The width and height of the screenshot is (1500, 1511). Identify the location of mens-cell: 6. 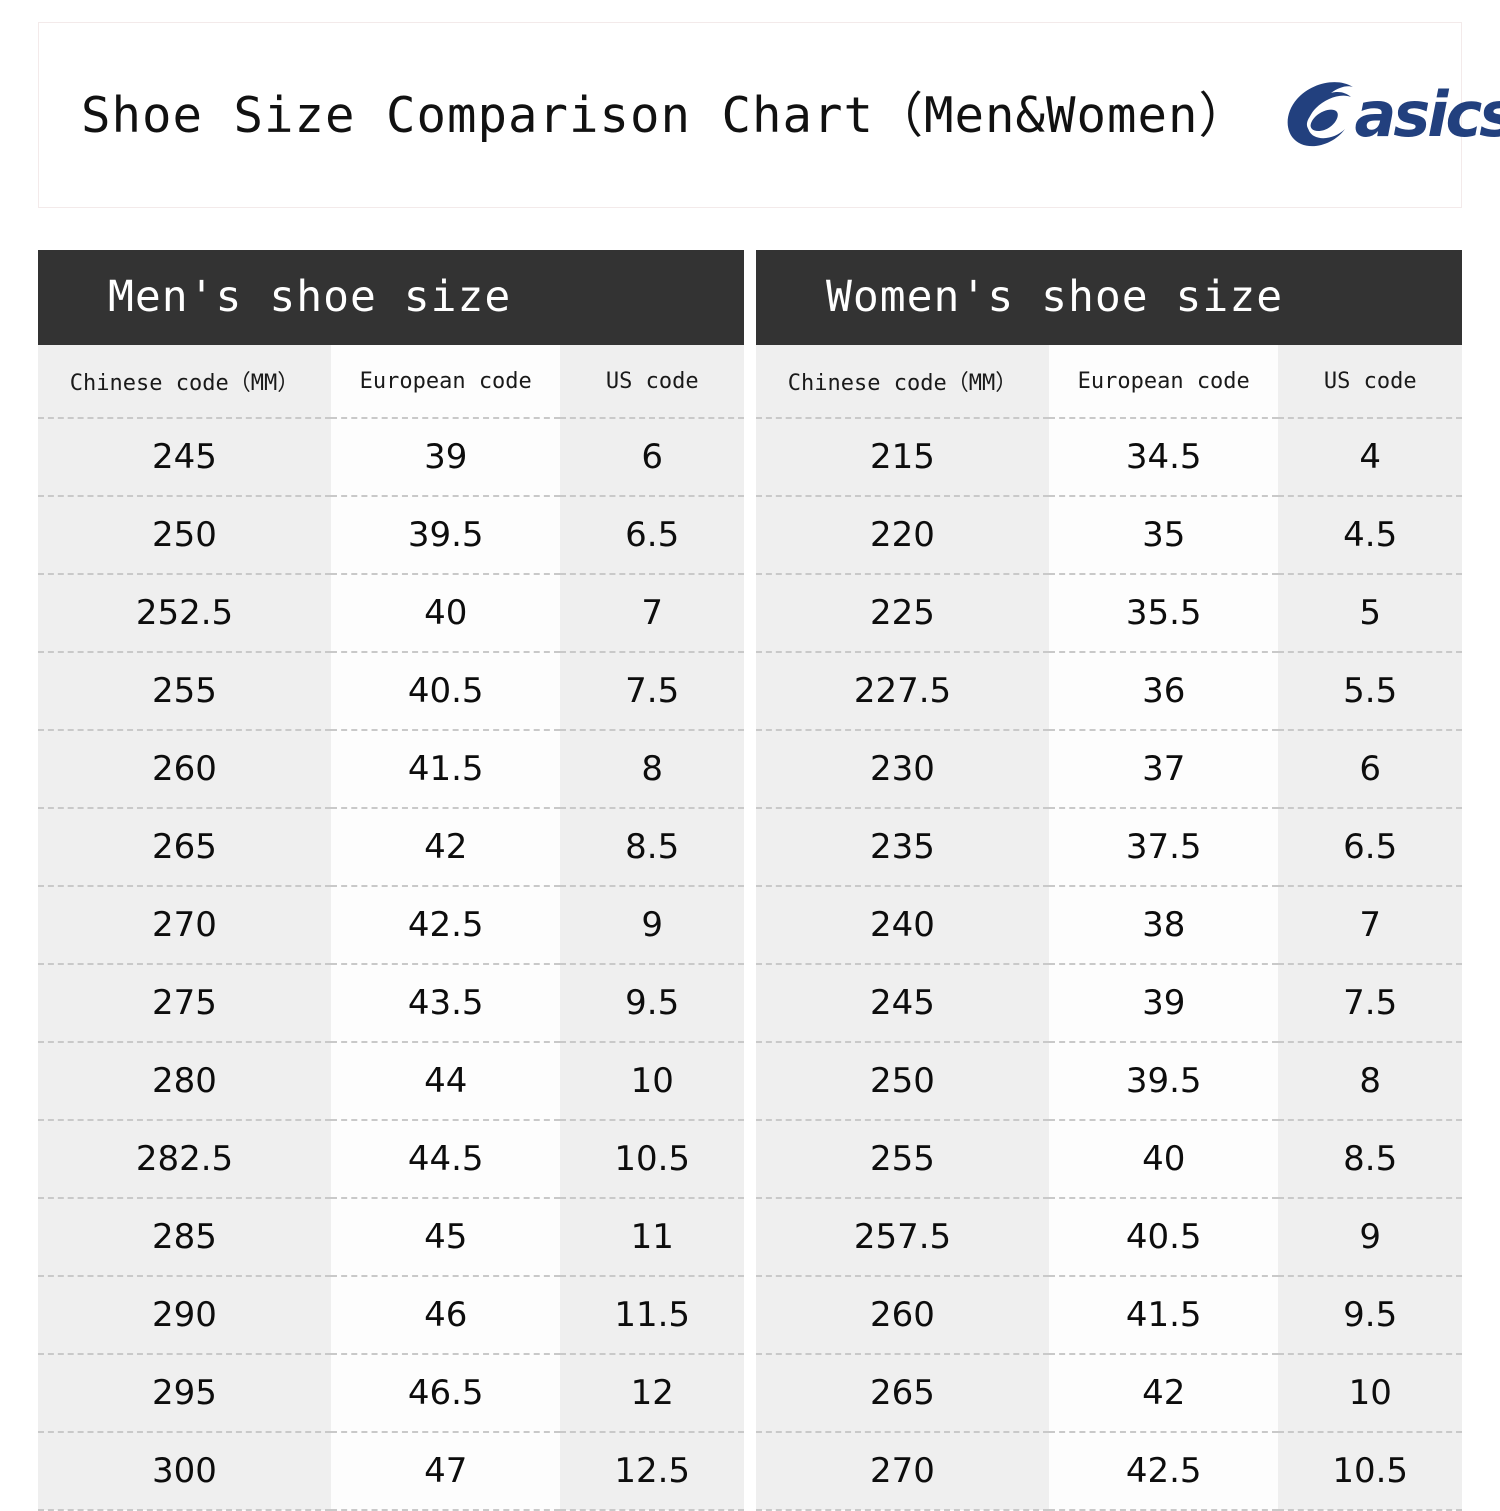
(652, 457).